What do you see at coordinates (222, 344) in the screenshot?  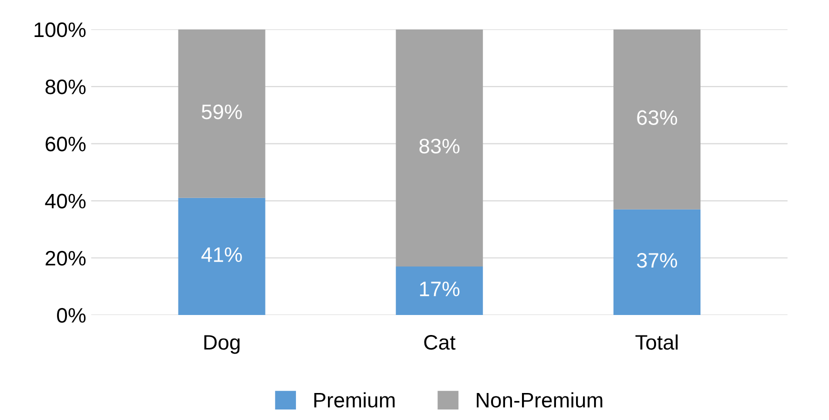 I see `x-tick-label: Dog` at bounding box center [222, 344].